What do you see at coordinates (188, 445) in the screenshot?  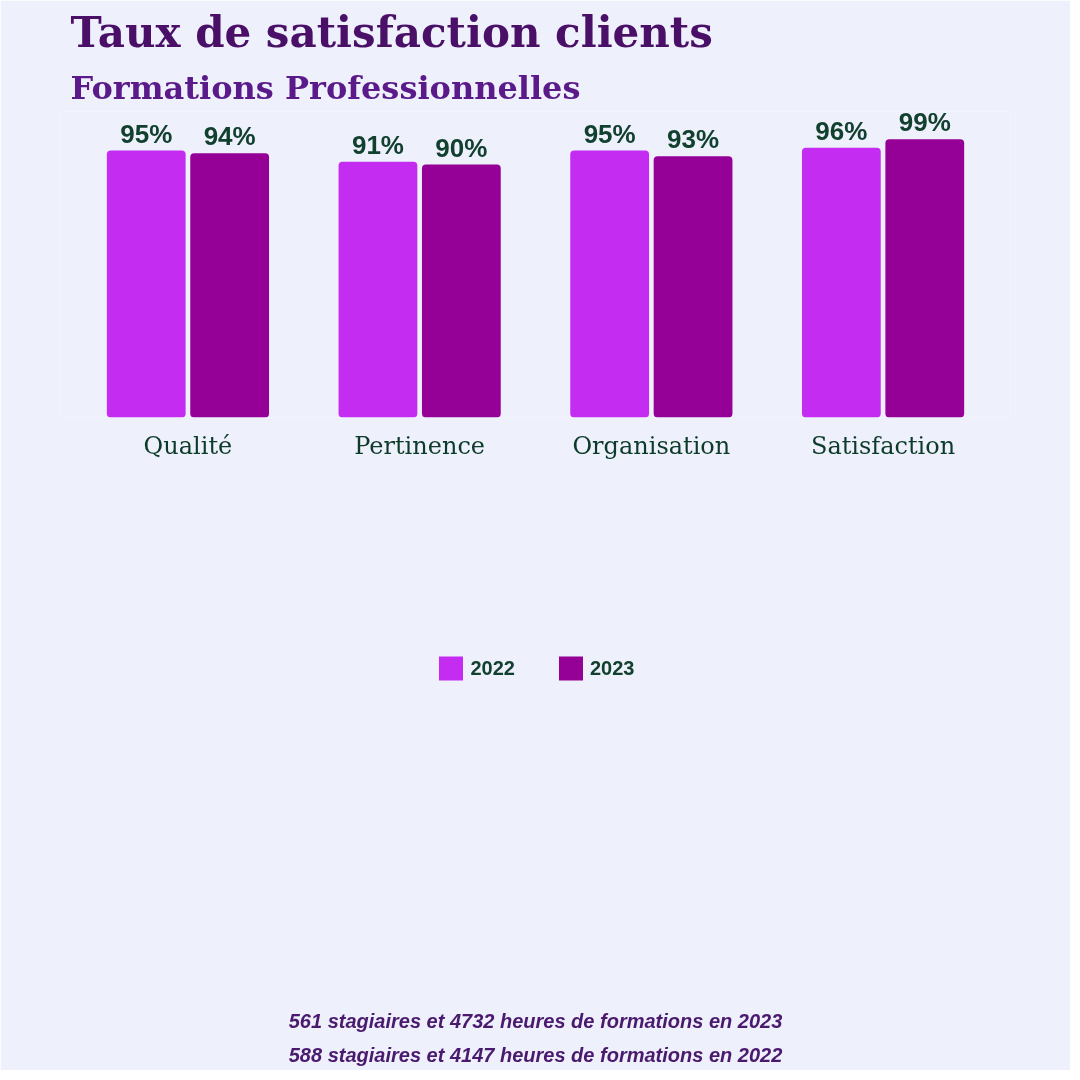 I see `x-tick-label: Qualité` at bounding box center [188, 445].